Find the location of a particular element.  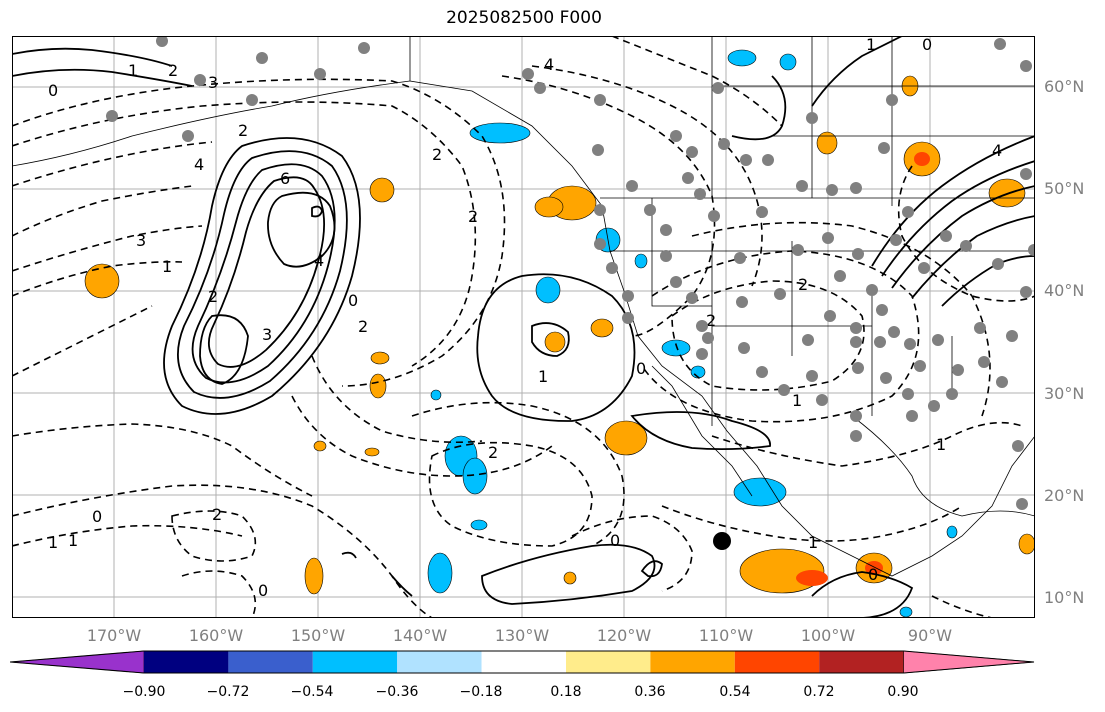

lat-label-50n: 50°N is located at coordinates (1064, 188).